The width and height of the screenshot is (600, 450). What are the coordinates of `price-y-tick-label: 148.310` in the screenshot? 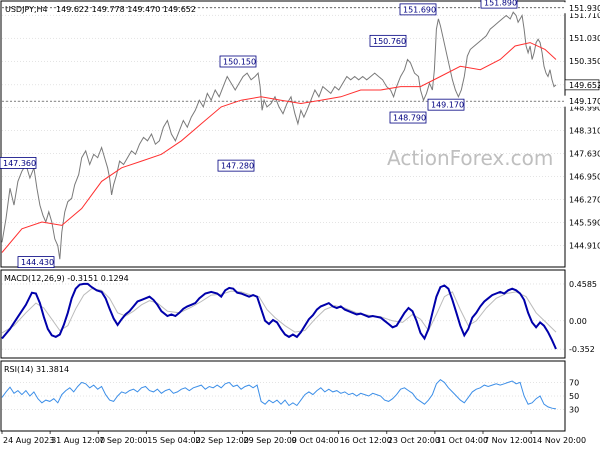 It's located at (584, 130).